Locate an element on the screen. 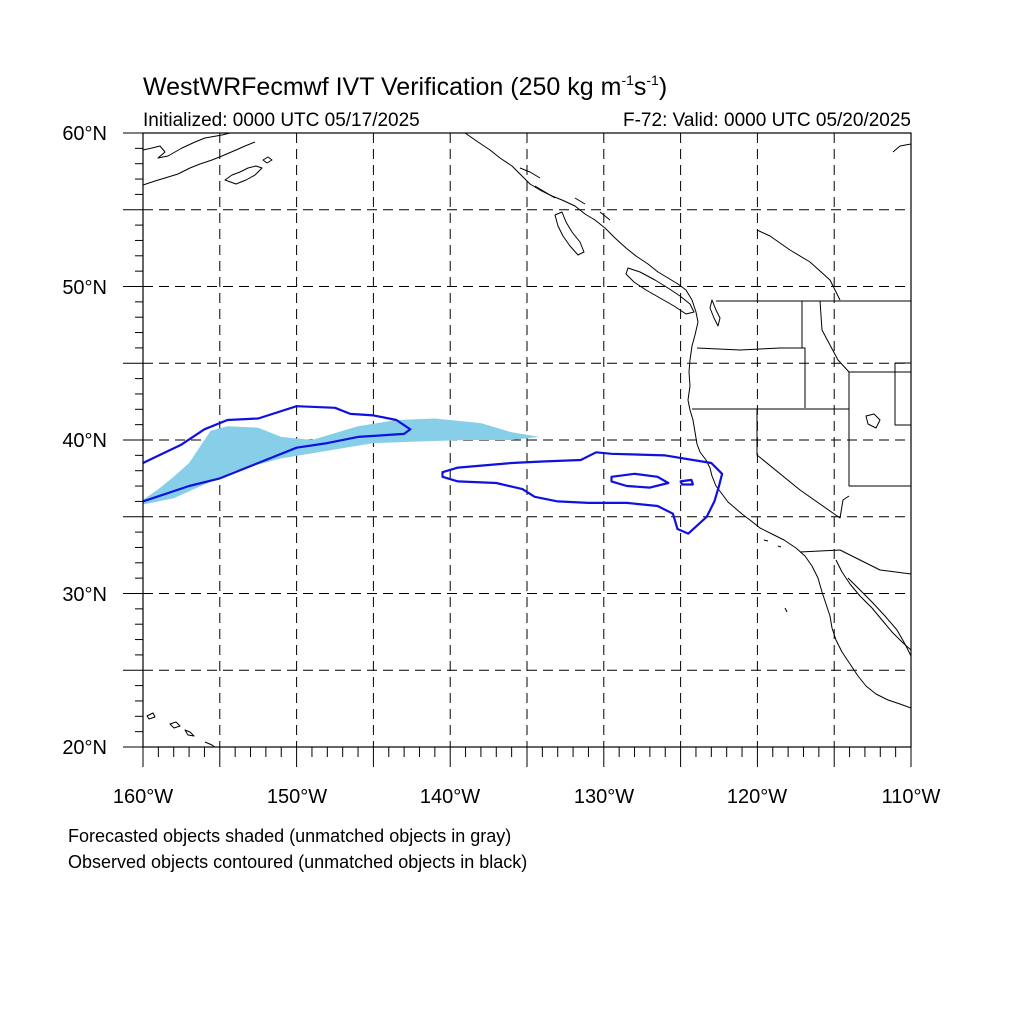  lon-label-120w: 120°W is located at coordinates (757, 797).